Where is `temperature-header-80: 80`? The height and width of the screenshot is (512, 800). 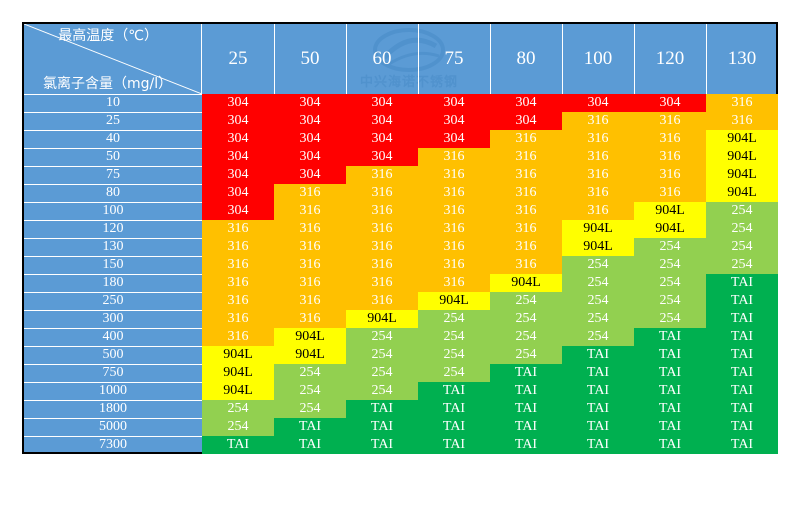
temperature-header-80: 80 is located at coordinates (526, 58).